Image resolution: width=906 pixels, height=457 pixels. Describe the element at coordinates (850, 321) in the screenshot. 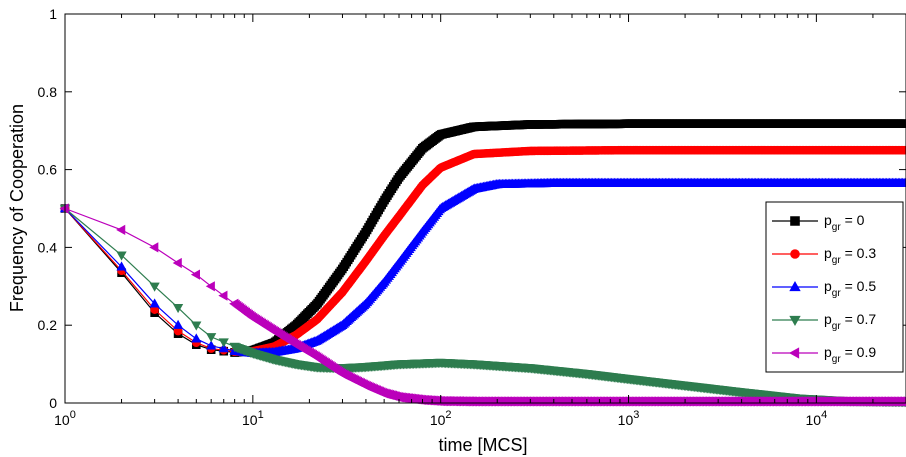

I see `legend-label: pgr = 0.7` at that location.